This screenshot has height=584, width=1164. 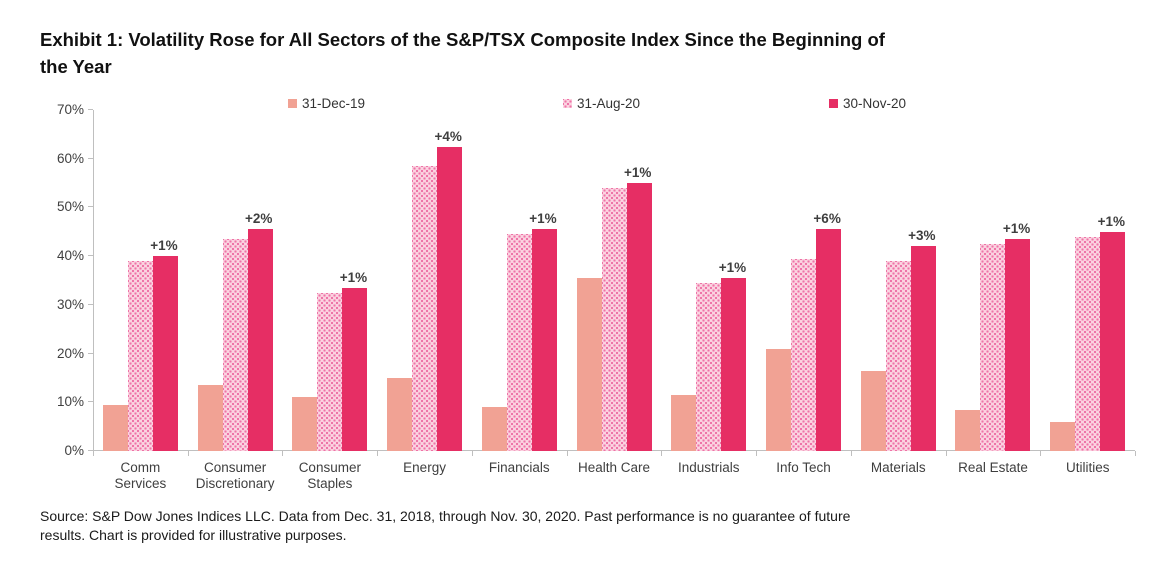 What do you see at coordinates (898, 467) in the screenshot?
I see `x-category-label: Materials` at bounding box center [898, 467].